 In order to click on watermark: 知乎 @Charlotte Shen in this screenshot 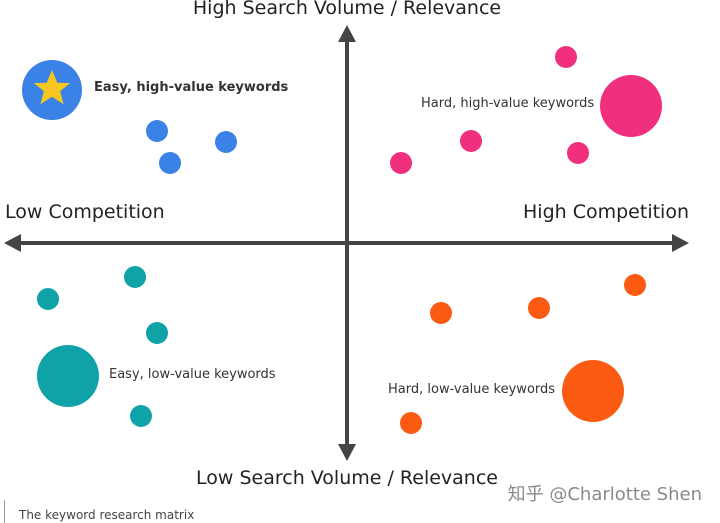, I will do `click(604, 494)`.